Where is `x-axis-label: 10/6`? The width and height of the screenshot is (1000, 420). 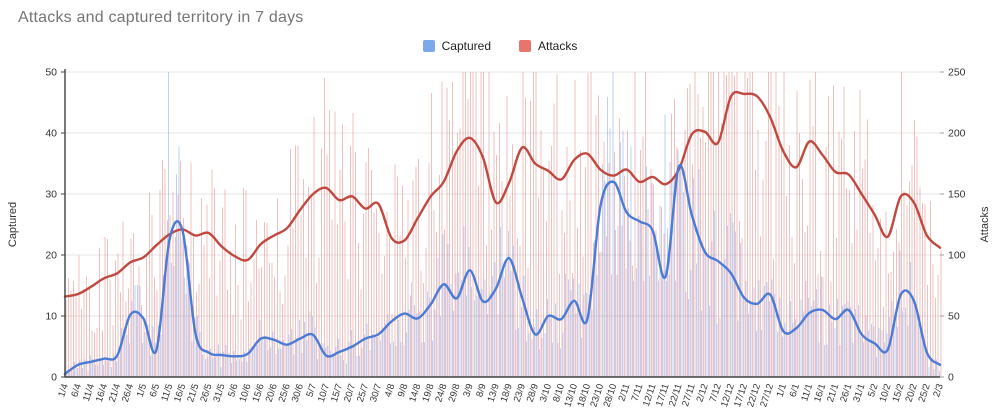
x-axis-label: 10/6 is located at coordinates (245, 393).